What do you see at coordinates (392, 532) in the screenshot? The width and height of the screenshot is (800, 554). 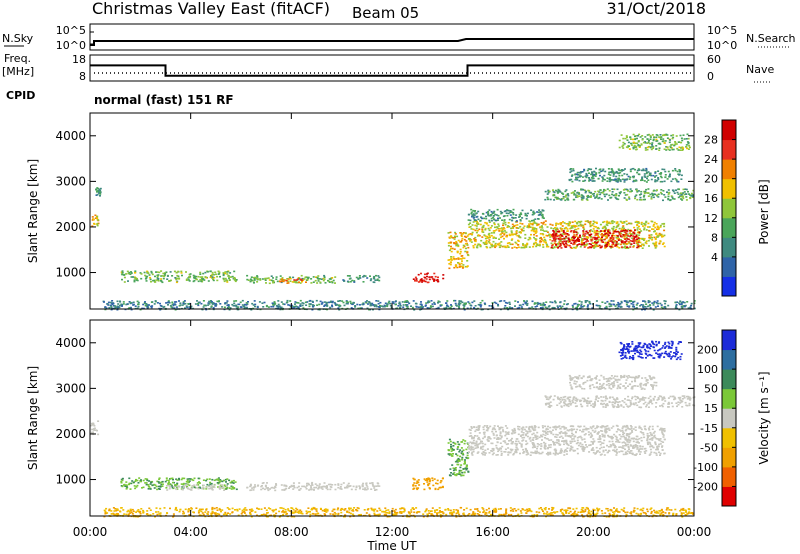 I see `x-tick-label: 12:00` at bounding box center [392, 532].